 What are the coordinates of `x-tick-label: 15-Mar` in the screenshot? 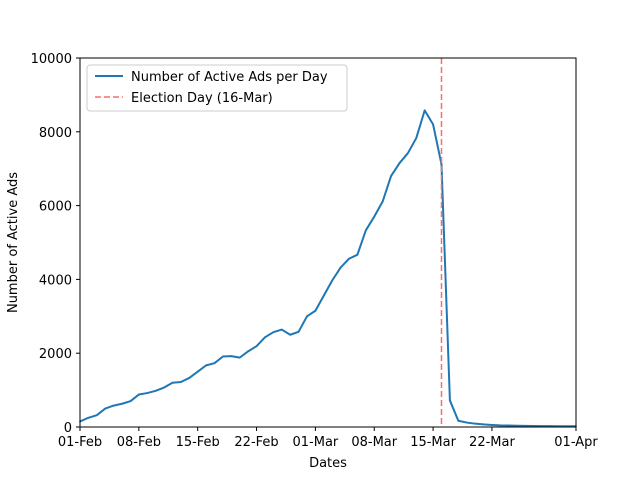 It's located at (433, 442).